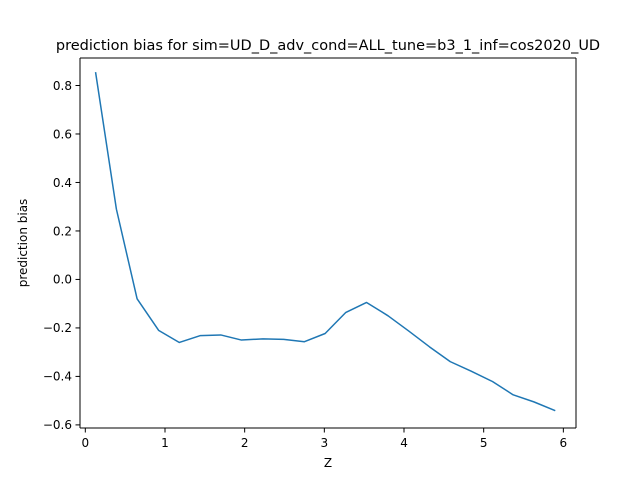  What do you see at coordinates (165, 443) in the screenshot?
I see `x-tick-label: 1` at bounding box center [165, 443].